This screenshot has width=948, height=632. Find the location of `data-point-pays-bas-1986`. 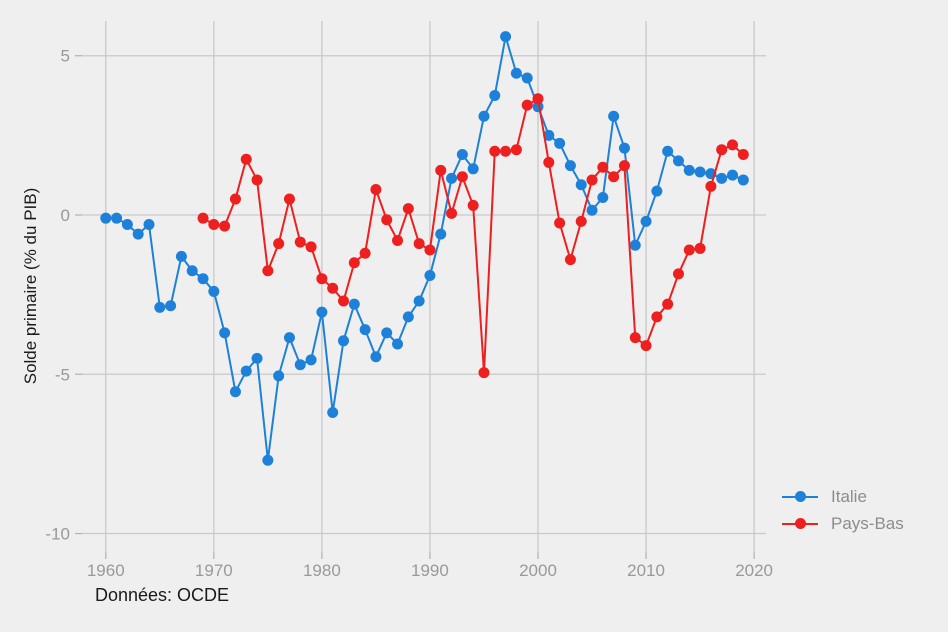

data-point-pays-bas-1986 is located at coordinates (387, 220).